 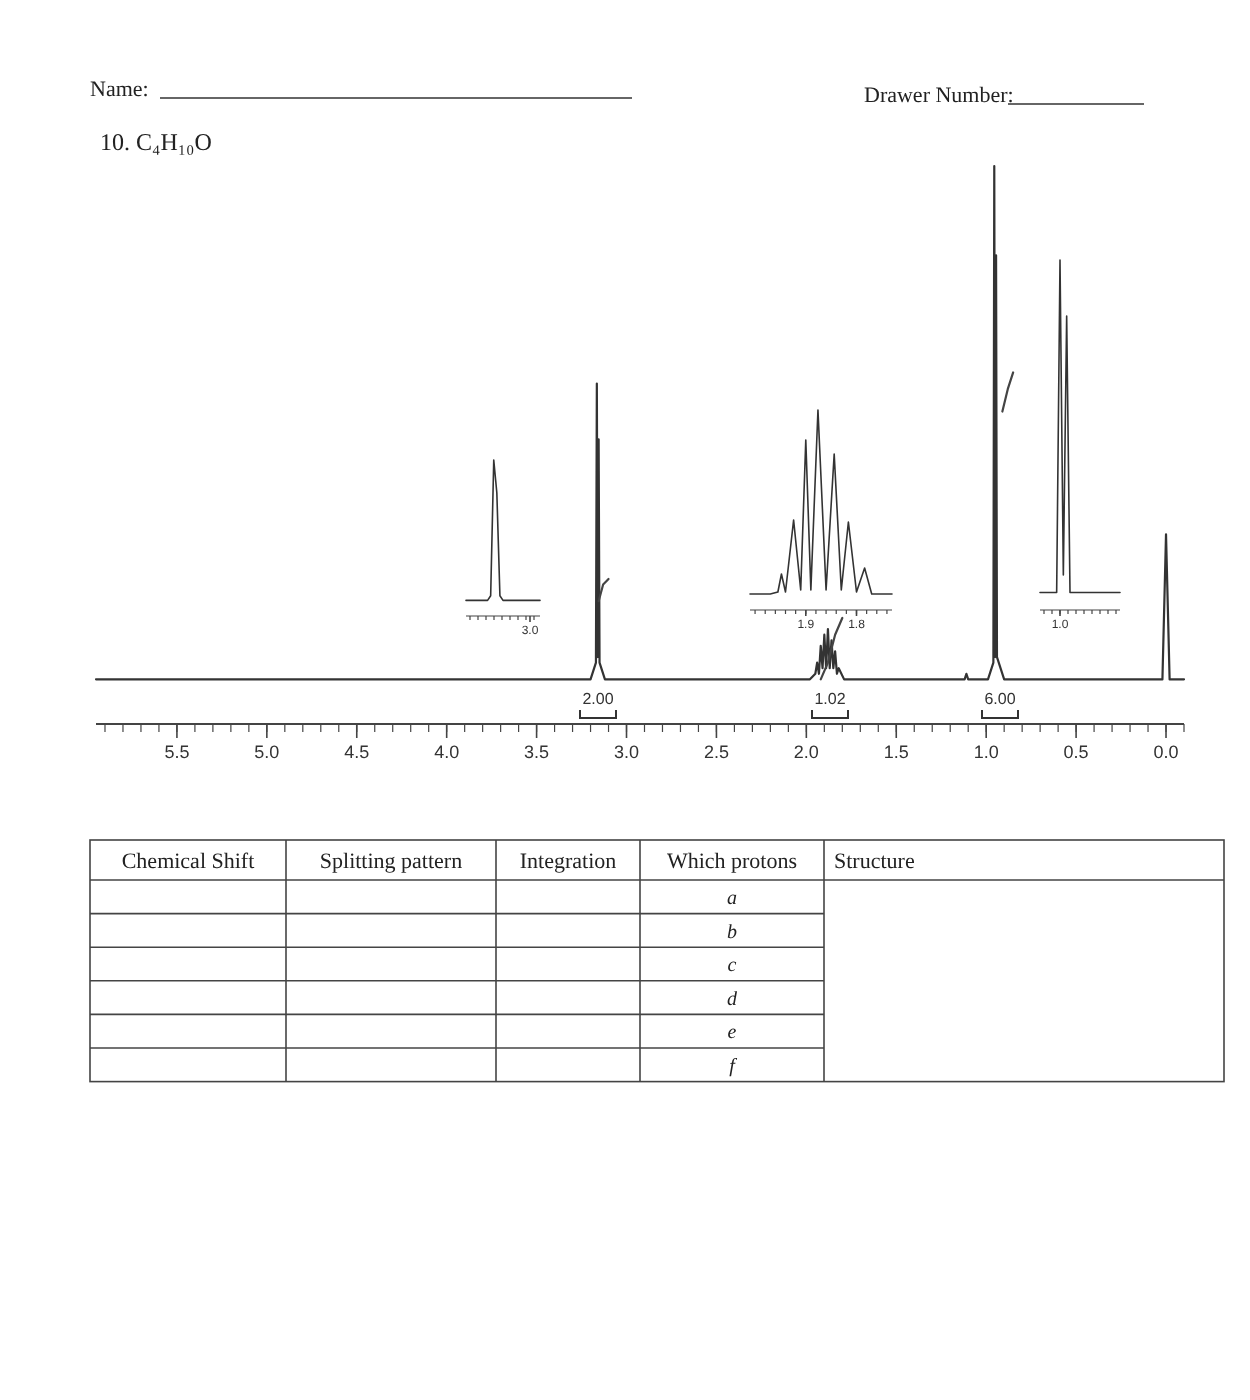 What do you see at coordinates (896, 752) in the screenshot?
I see `x-tick-label: 1.5` at bounding box center [896, 752].